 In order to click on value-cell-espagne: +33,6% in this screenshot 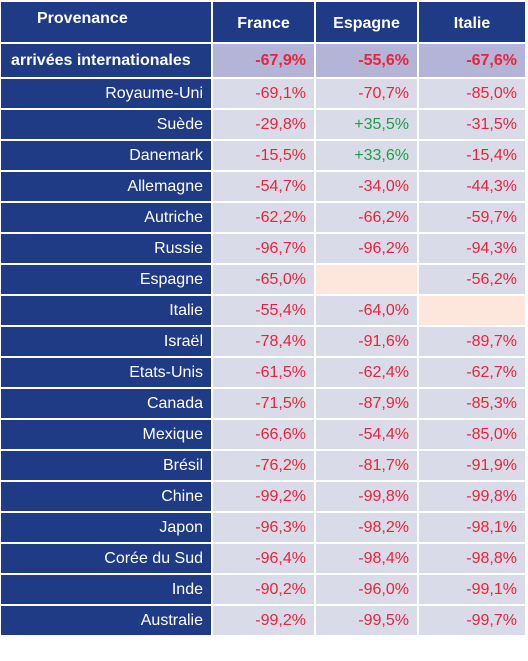, I will do `click(366, 155)`.